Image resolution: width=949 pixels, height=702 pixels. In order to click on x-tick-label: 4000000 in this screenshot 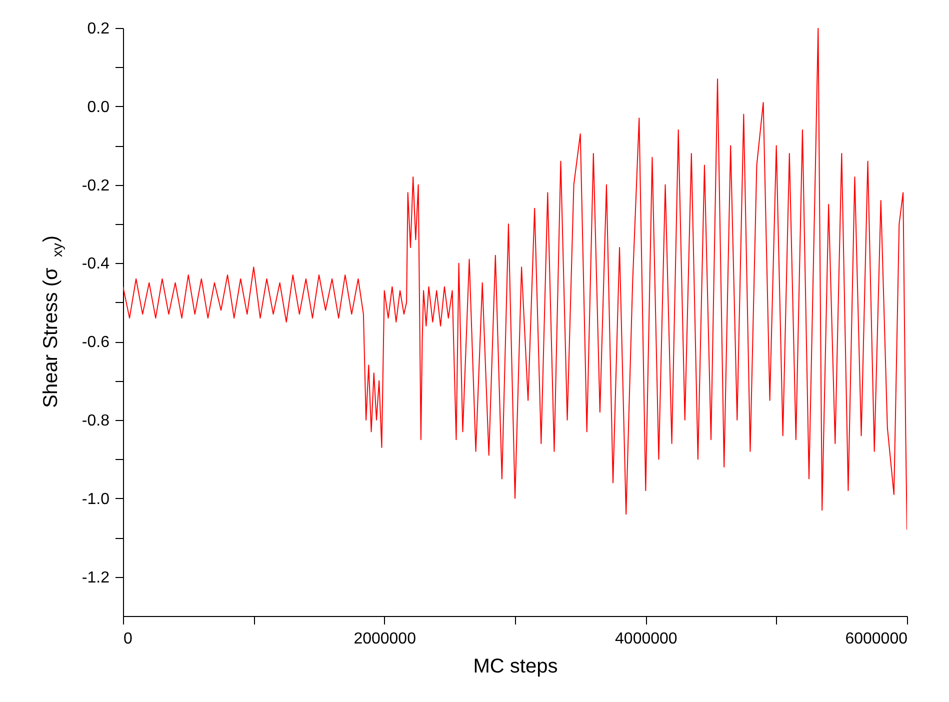, I will do `click(646, 639)`.